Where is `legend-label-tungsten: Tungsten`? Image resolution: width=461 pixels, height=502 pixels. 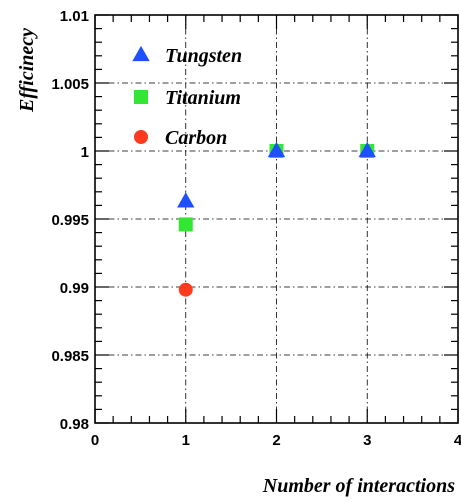 legend-label-tungsten: Tungsten is located at coordinates (203, 56).